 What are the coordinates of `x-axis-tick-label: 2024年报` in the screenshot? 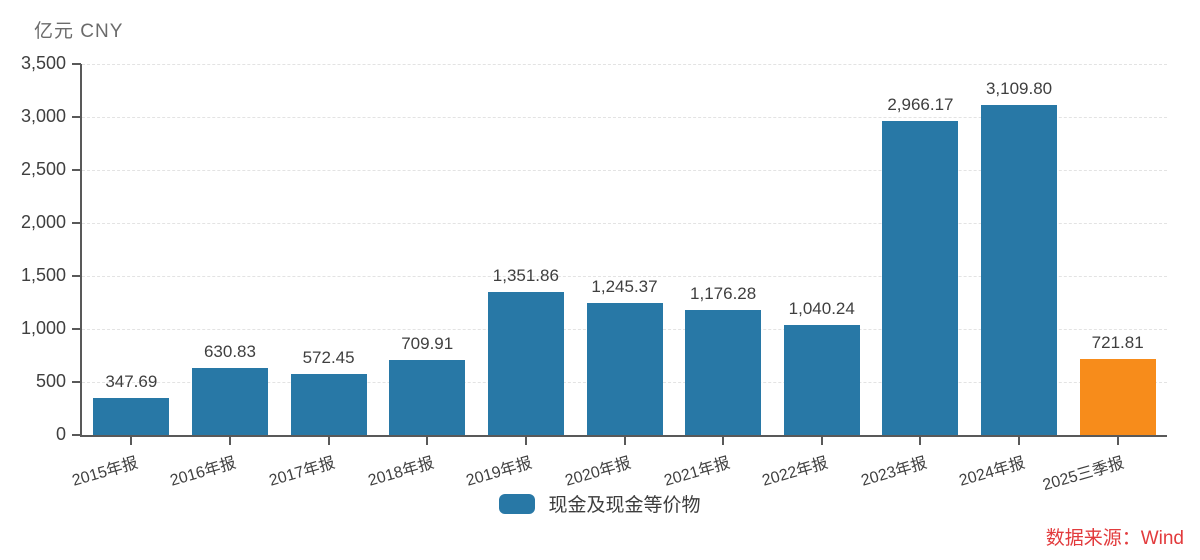 It's located at (992, 472).